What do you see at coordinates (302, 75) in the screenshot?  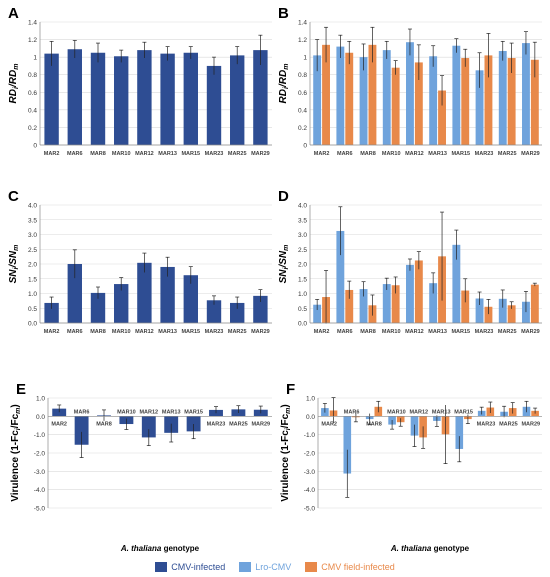 I see `y-tick-label: 0.8` at bounding box center [302, 75].